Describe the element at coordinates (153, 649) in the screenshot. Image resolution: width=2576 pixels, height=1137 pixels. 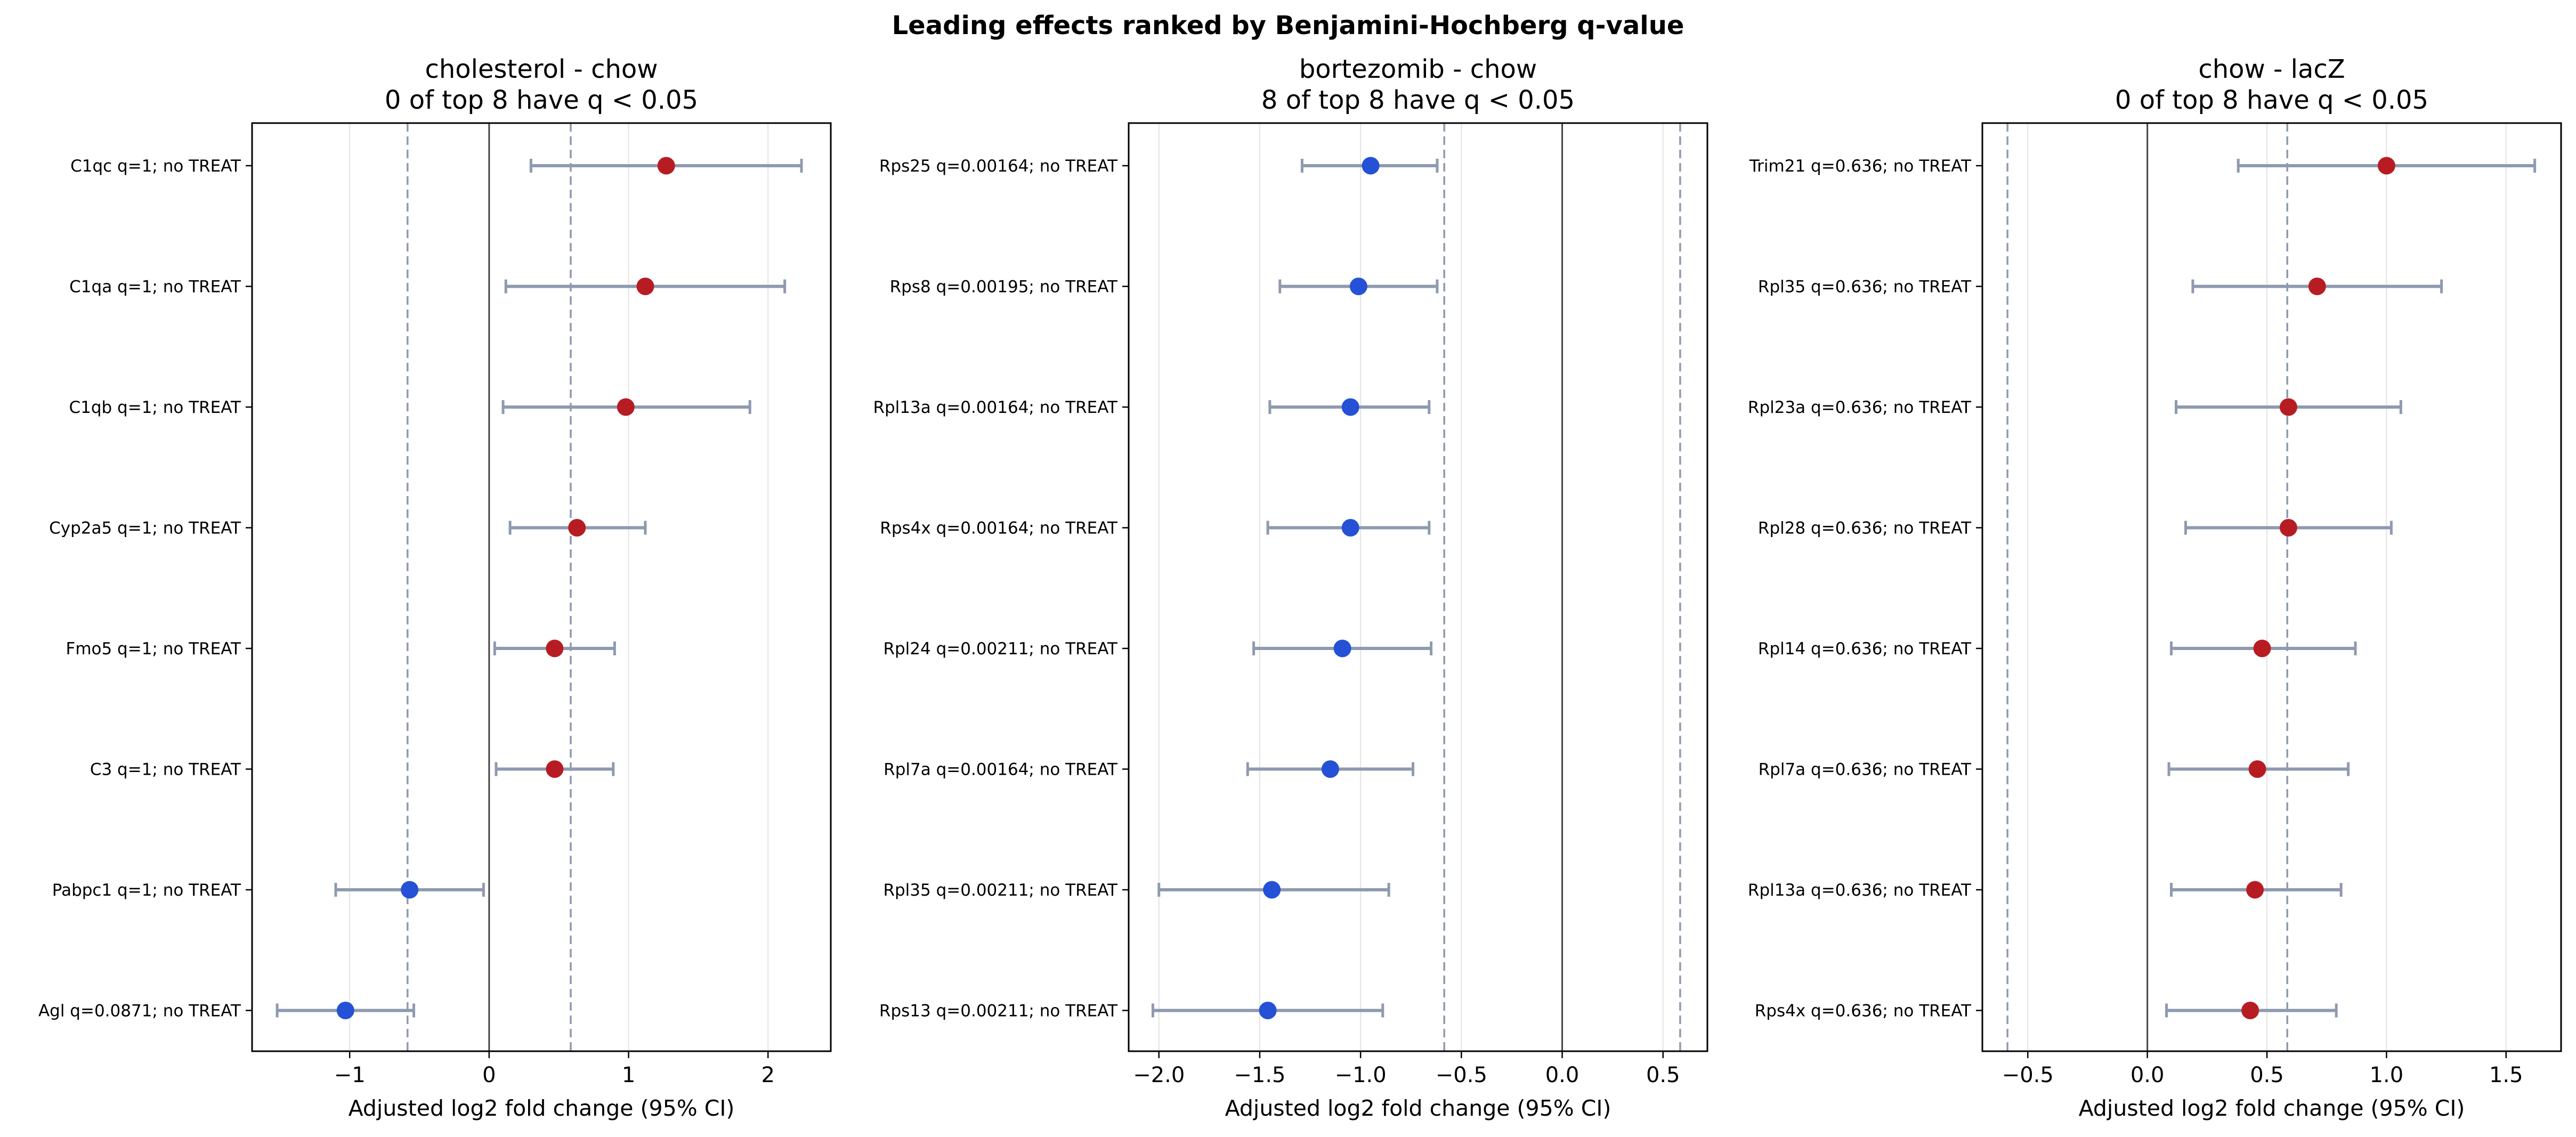
I see `row-label: Fmo5 q=1; no TREAT` at that location.